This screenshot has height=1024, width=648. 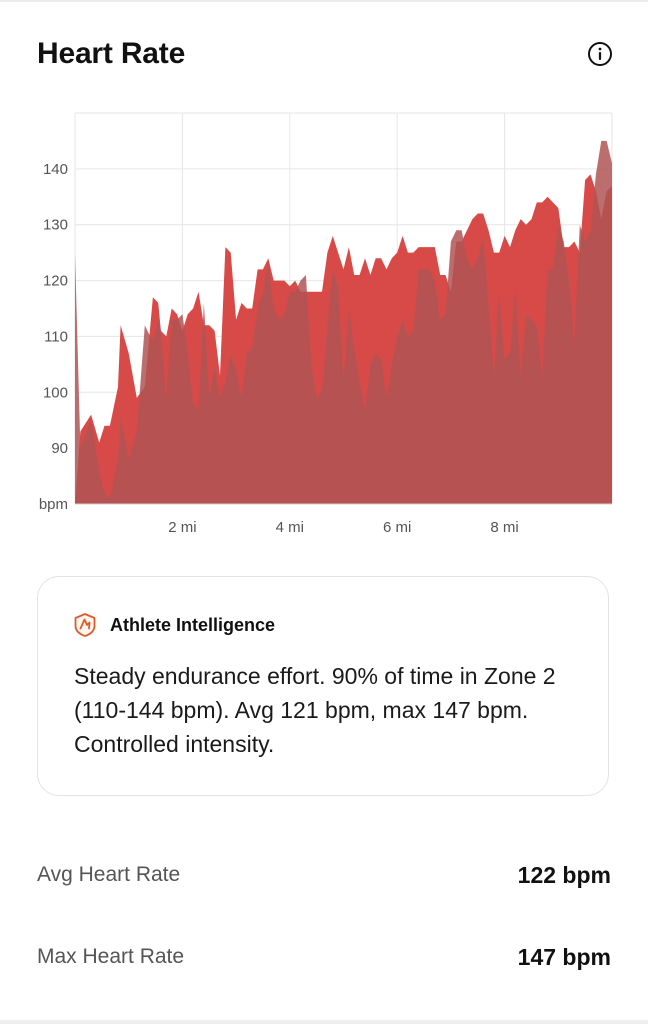 What do you see at coordinates (290, 527) in the screenshot?
I see `x-tick-label: 4 mi` at bounding box center [290, 527].